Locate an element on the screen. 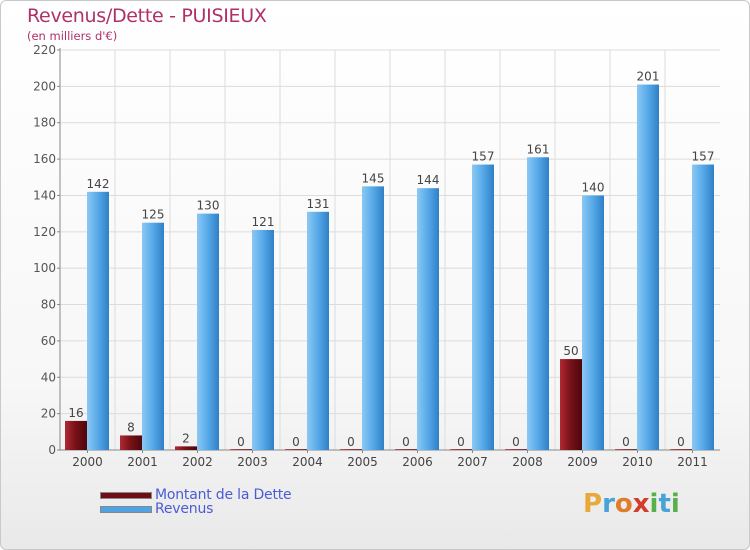  logo-letter: P is located at coordinates (593, 504).